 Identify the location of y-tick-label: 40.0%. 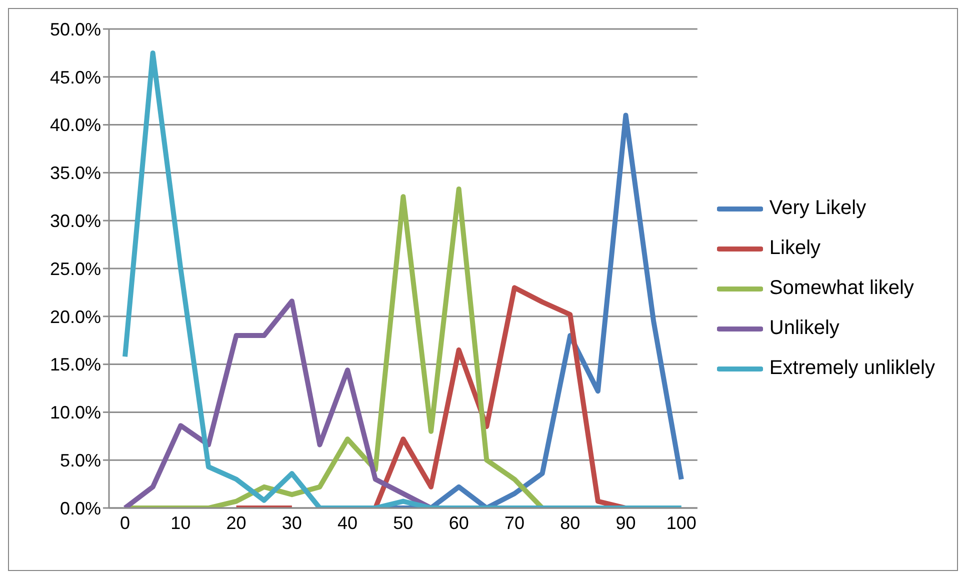
(75, 125).